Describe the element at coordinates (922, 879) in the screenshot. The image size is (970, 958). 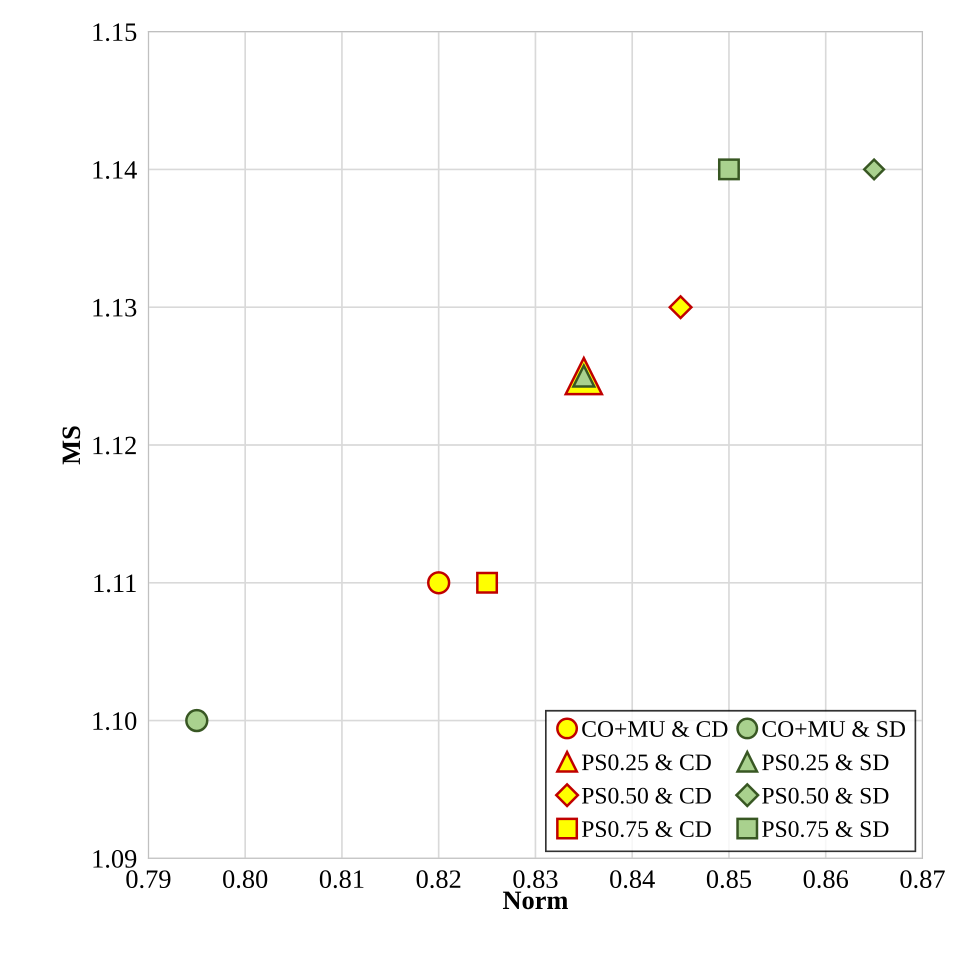
I see `x-tick-label: 0.87` at that location.